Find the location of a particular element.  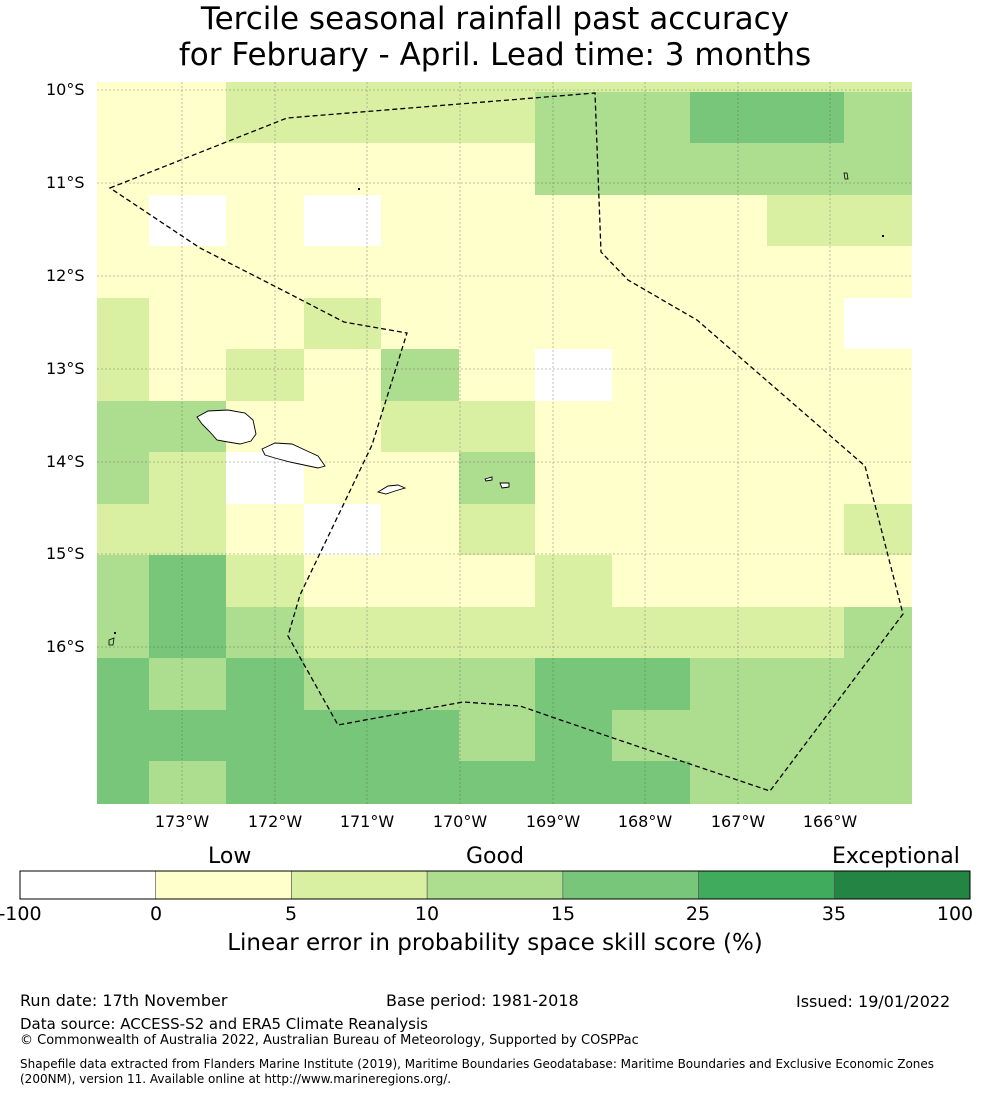

lon-label-167w: 167°W is located at coordinates (738, 821).